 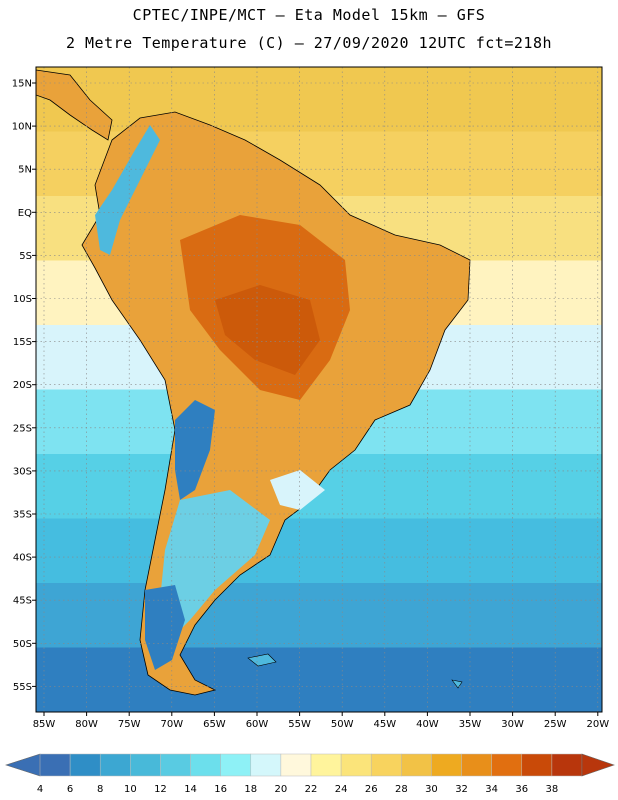 I want to click on lon-label: 85W, so click(x=44, y=724).